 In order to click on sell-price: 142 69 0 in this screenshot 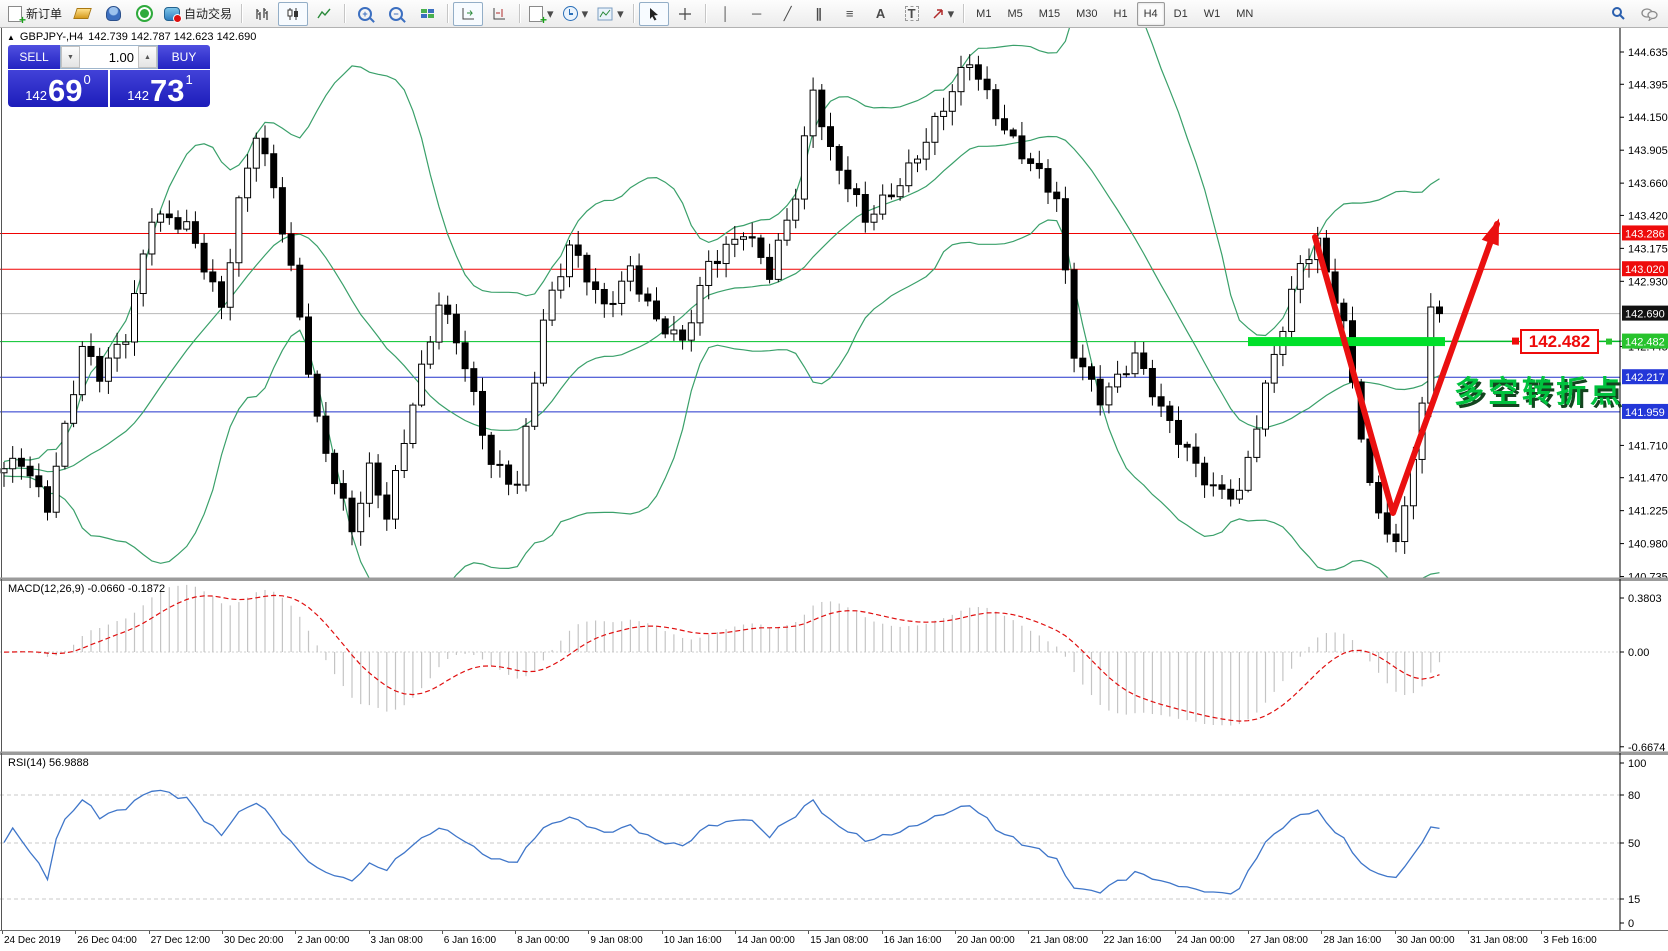, I will do `click(58, 88)`.